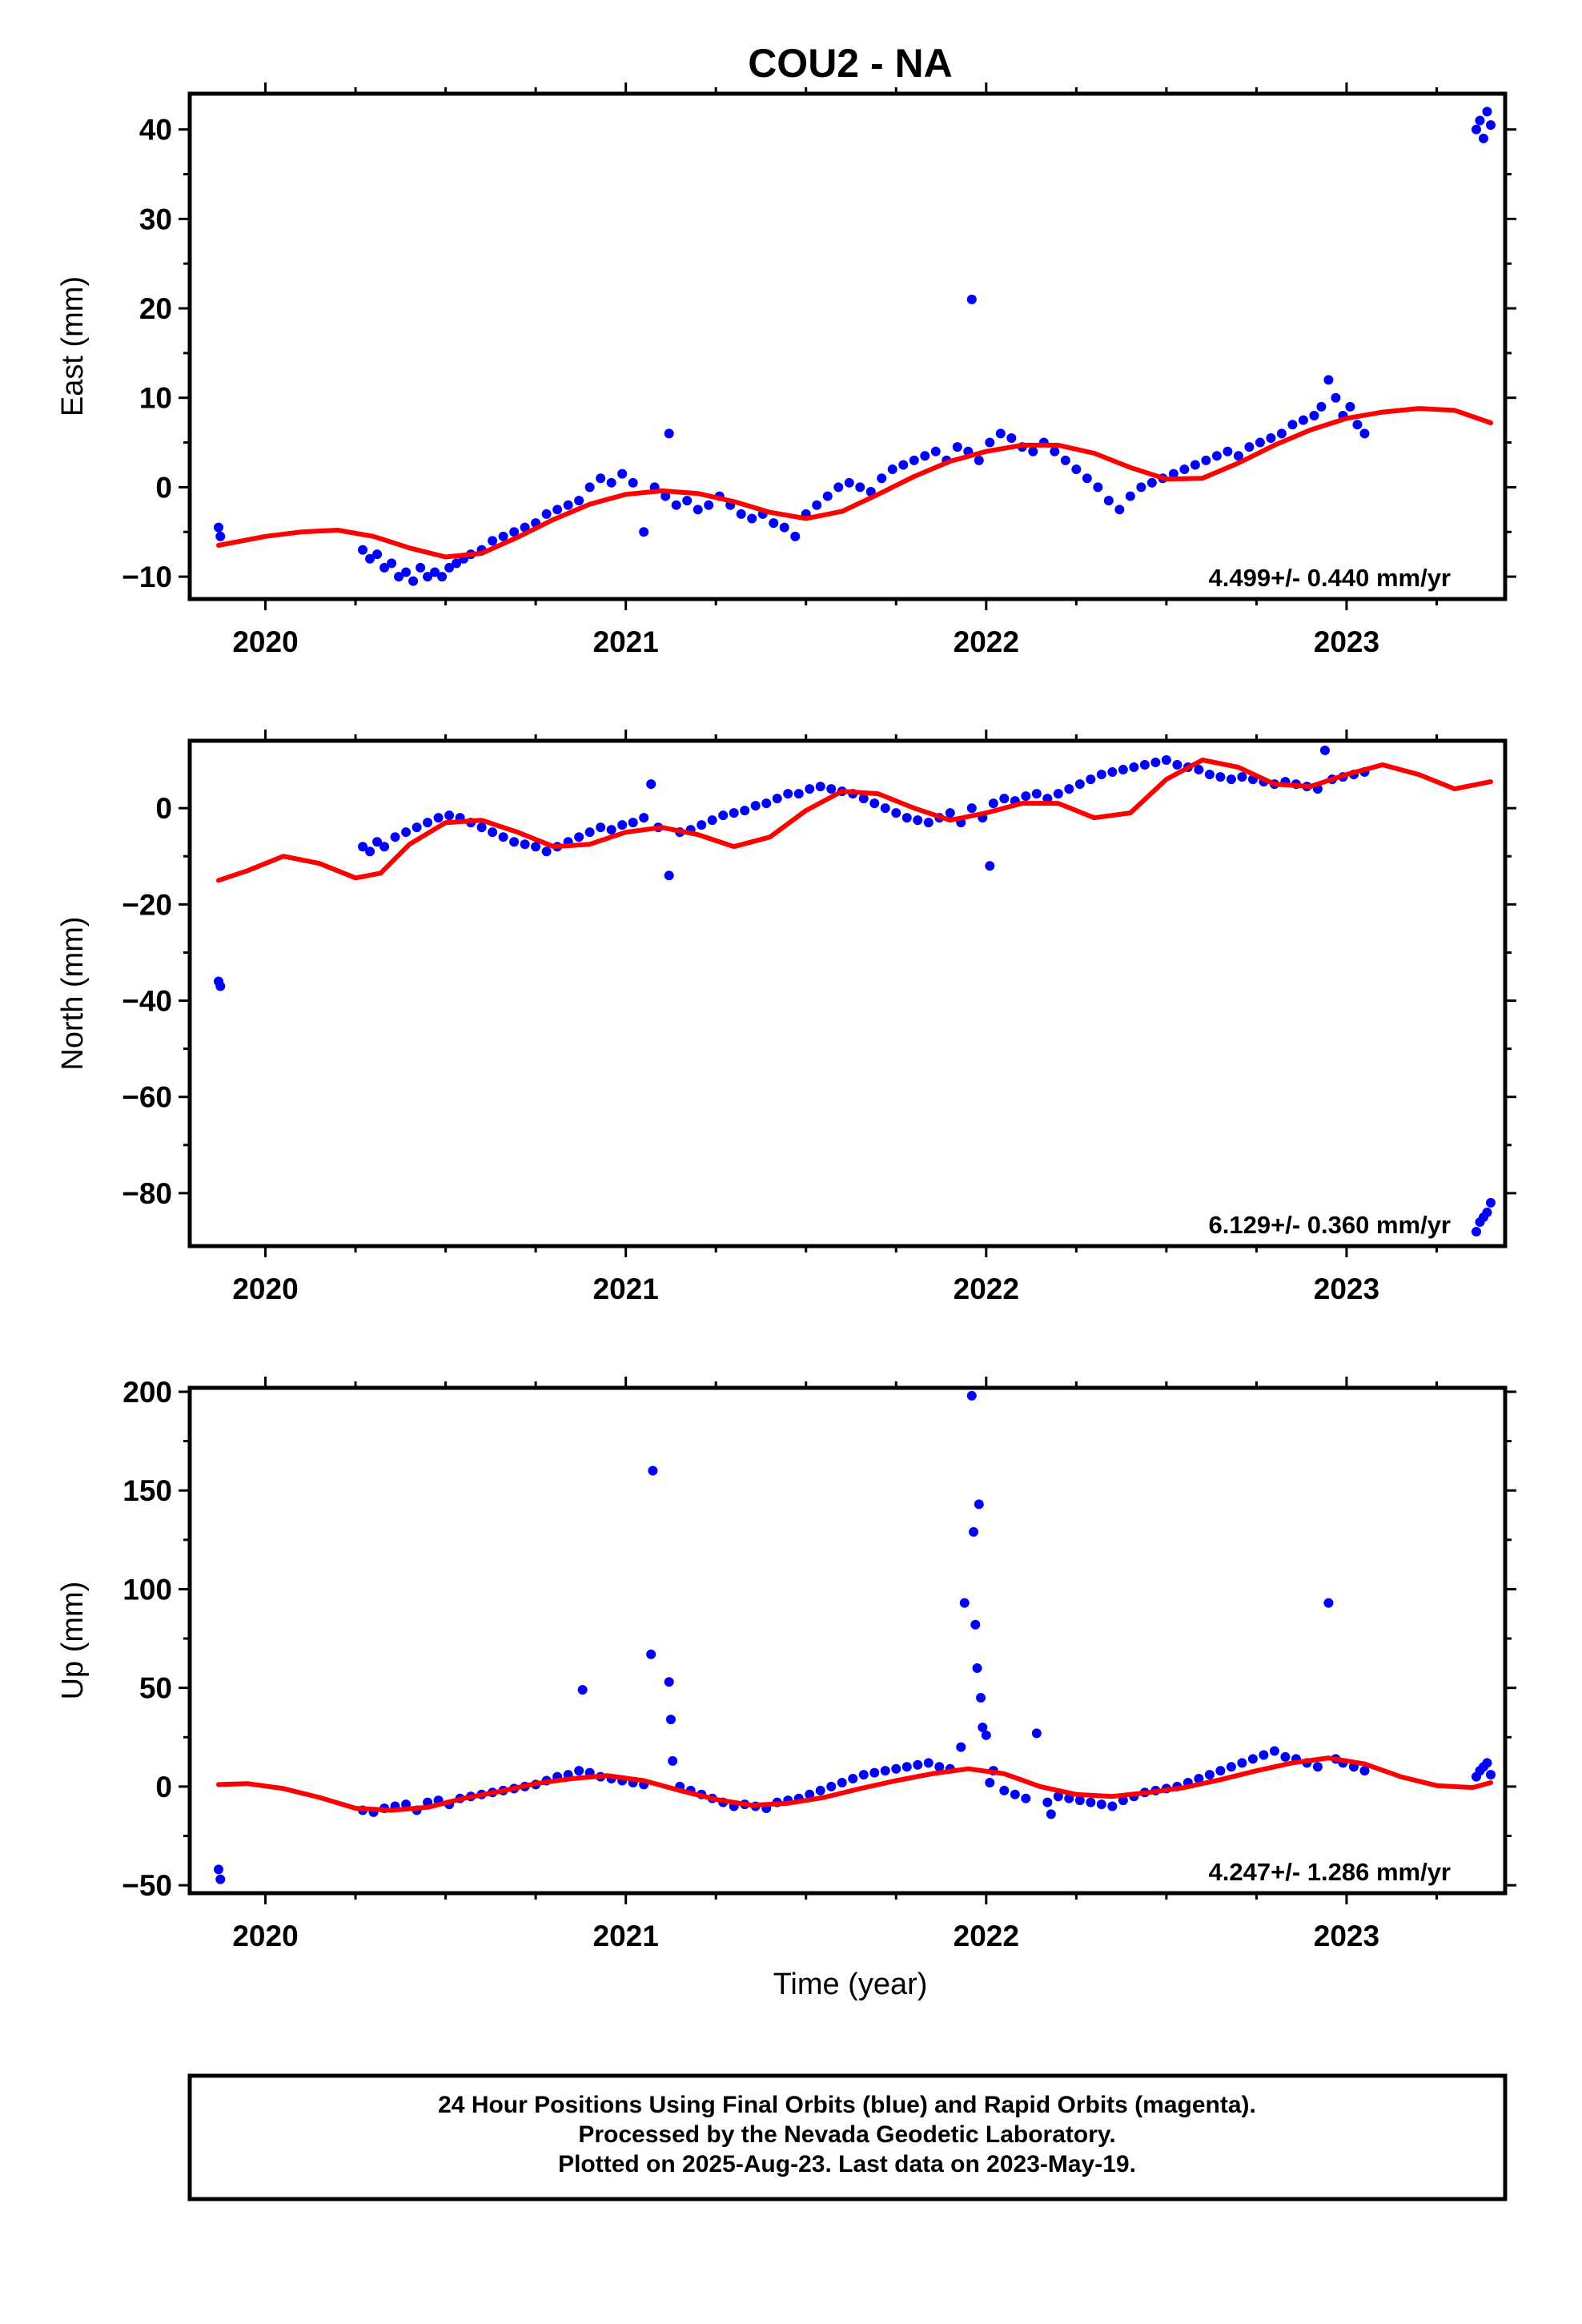  Describe the element at coordinates (73, 993) in the screenshot. I see `y-axis-label: North (mm)` at that location.